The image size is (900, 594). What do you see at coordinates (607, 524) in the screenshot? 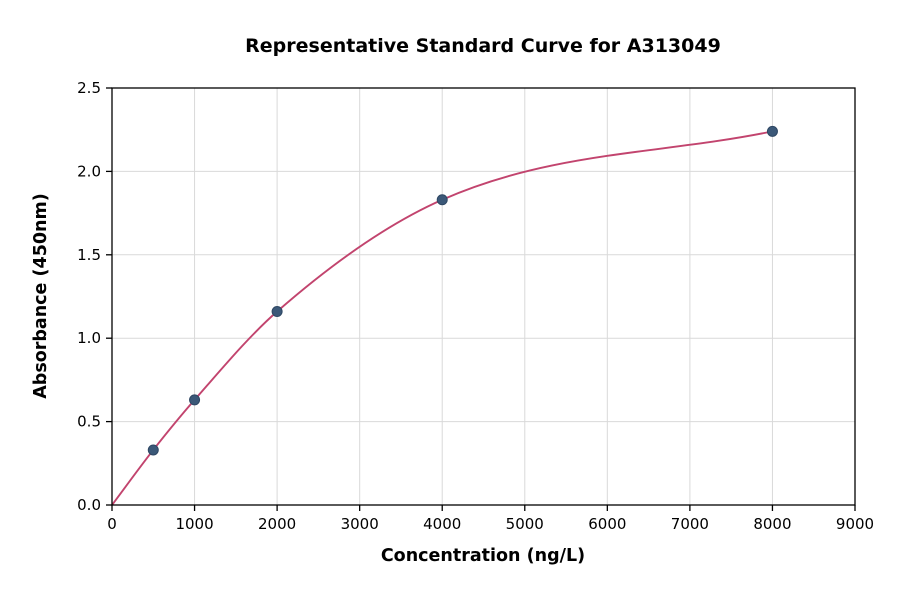
I see `x-tick-label: 6000` at bounding box center [607, 524].